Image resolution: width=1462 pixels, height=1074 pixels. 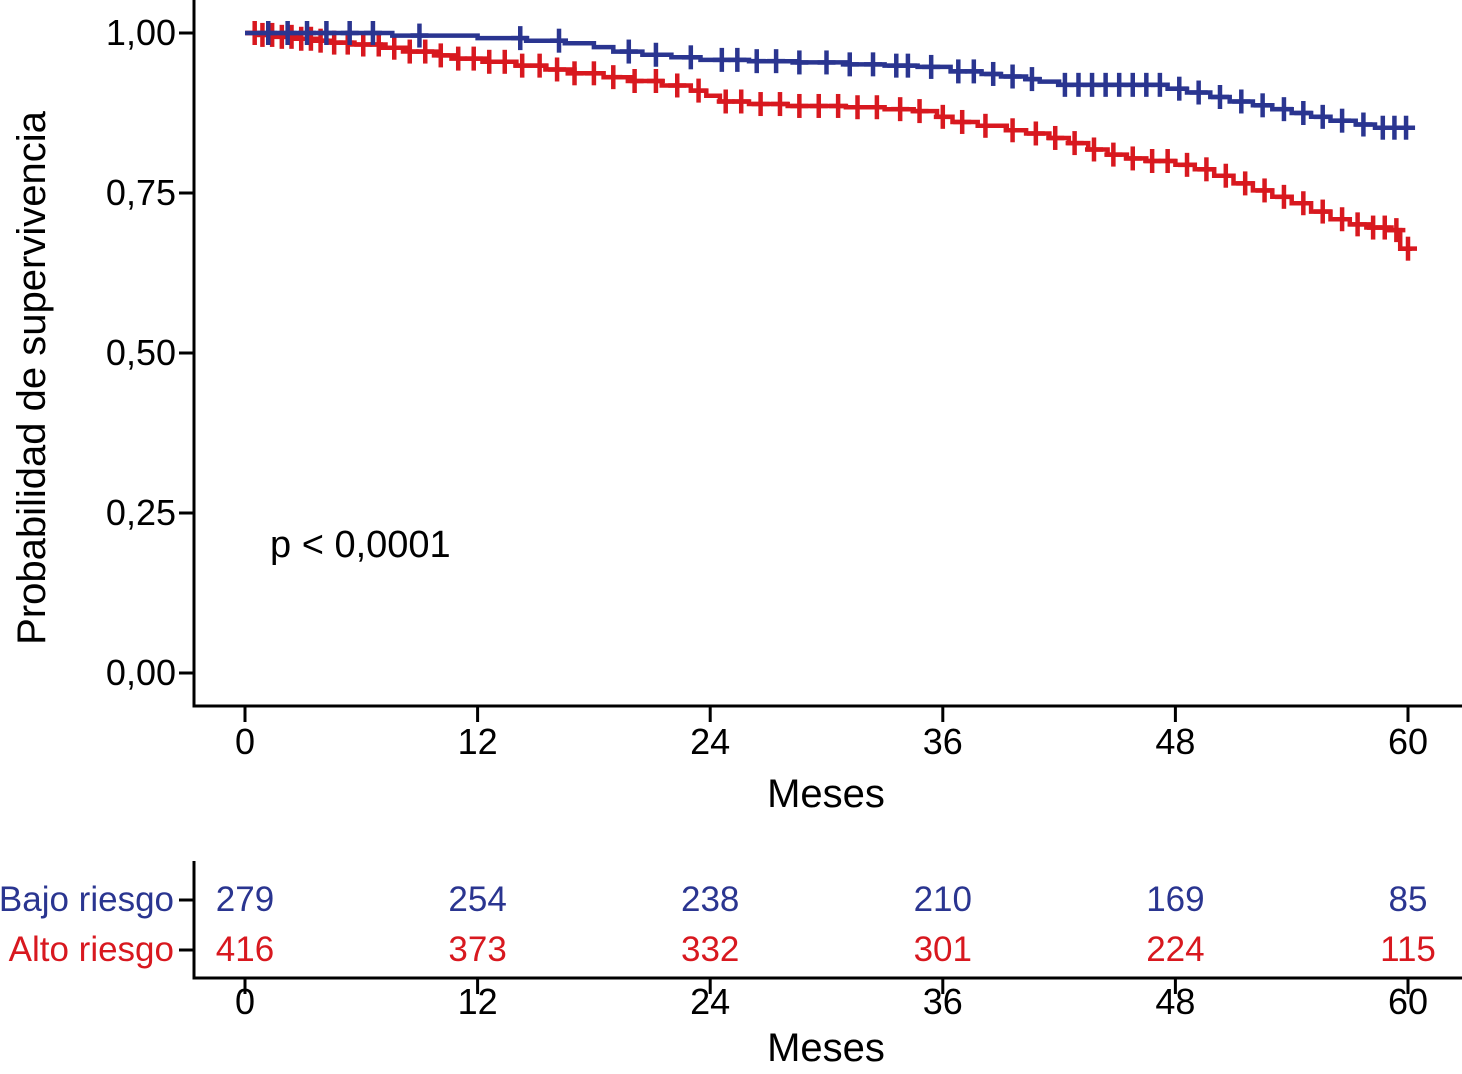 What do you see at coordinates (140, 352) in the screenshot?
I see `y-tick-label: 0,50` at bounding box center [140, 352].